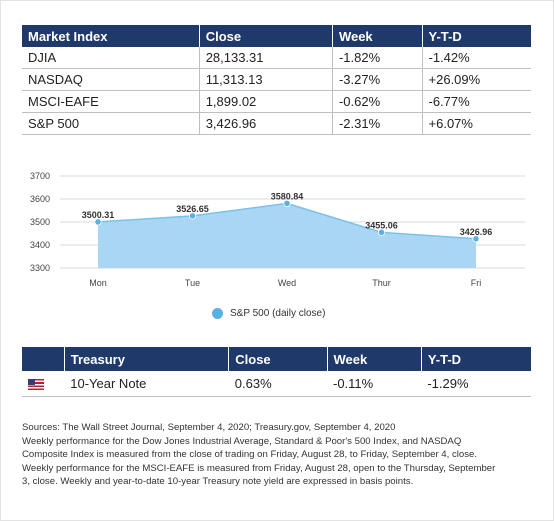 The width and height of the screenshot is (554, 521). I want to click on index-week: -3.27%, so click(377, 79).